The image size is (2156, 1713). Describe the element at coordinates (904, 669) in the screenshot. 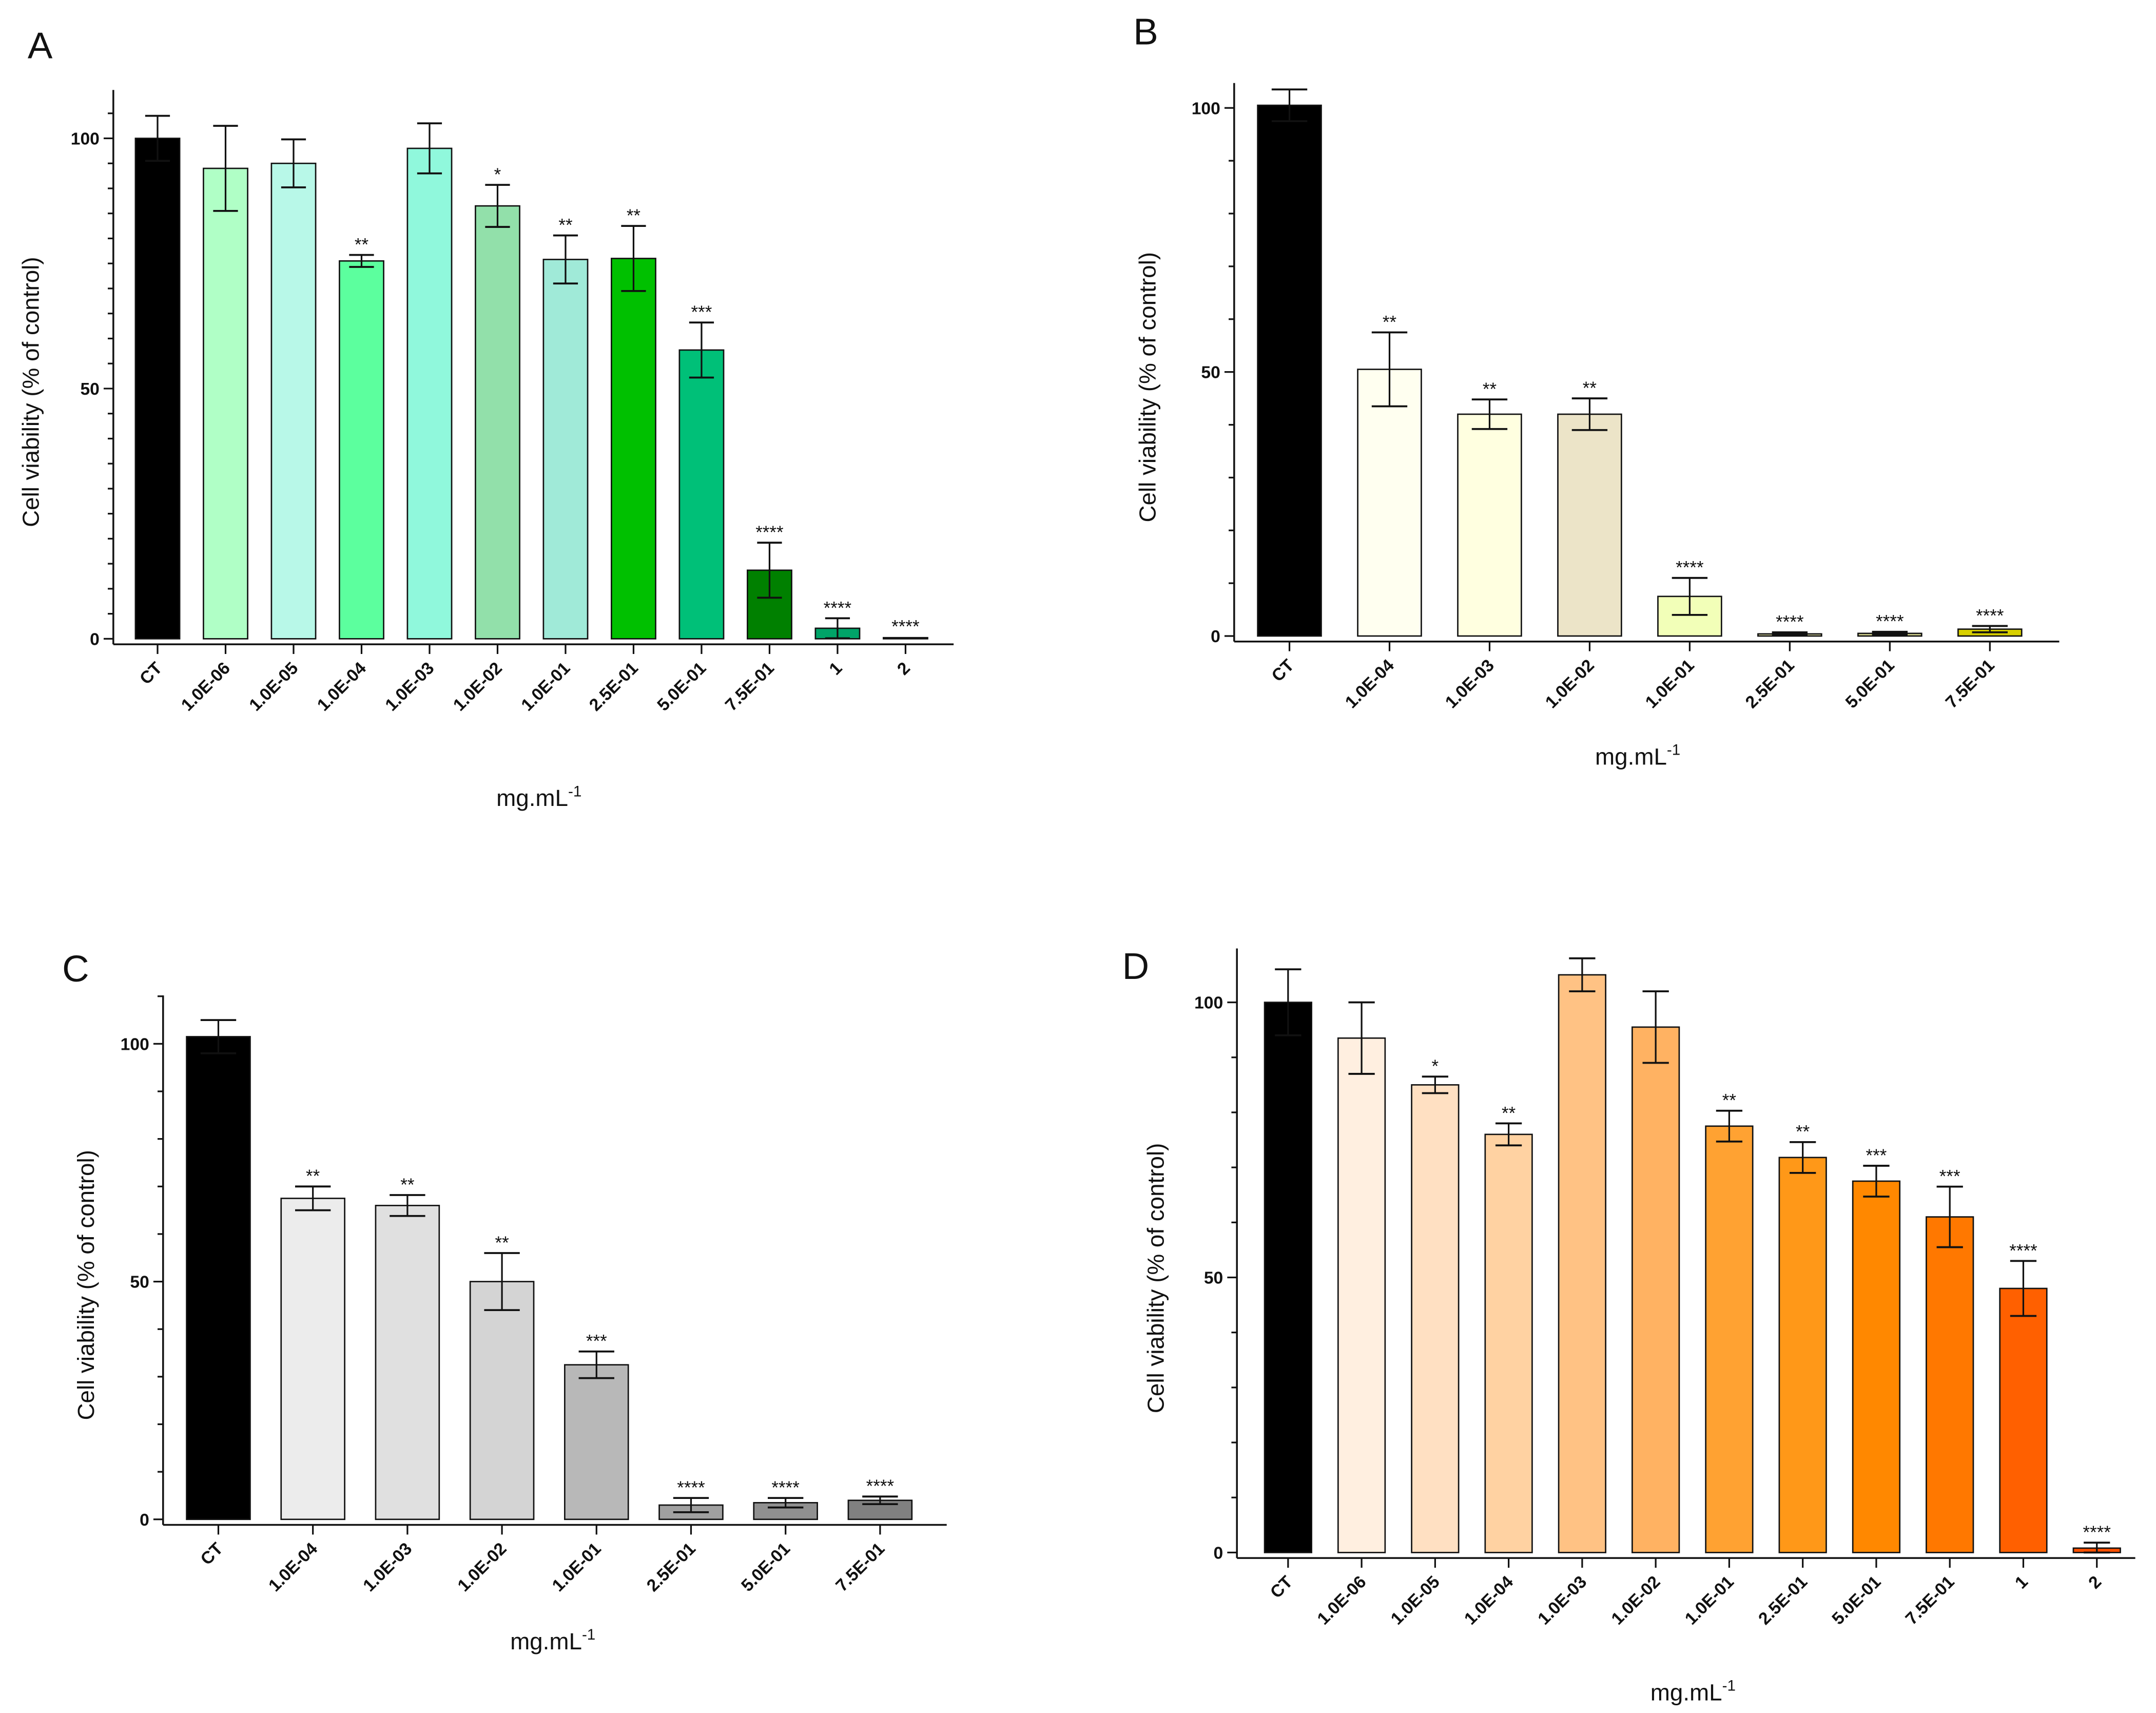

I see `x-tick-label: 2` at that location.